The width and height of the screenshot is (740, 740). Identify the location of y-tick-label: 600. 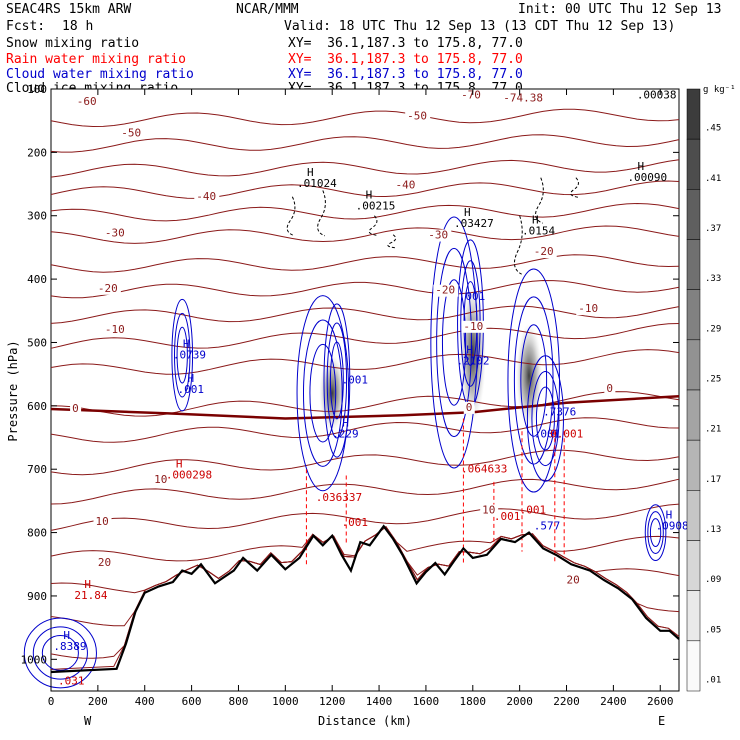
(37, 406).